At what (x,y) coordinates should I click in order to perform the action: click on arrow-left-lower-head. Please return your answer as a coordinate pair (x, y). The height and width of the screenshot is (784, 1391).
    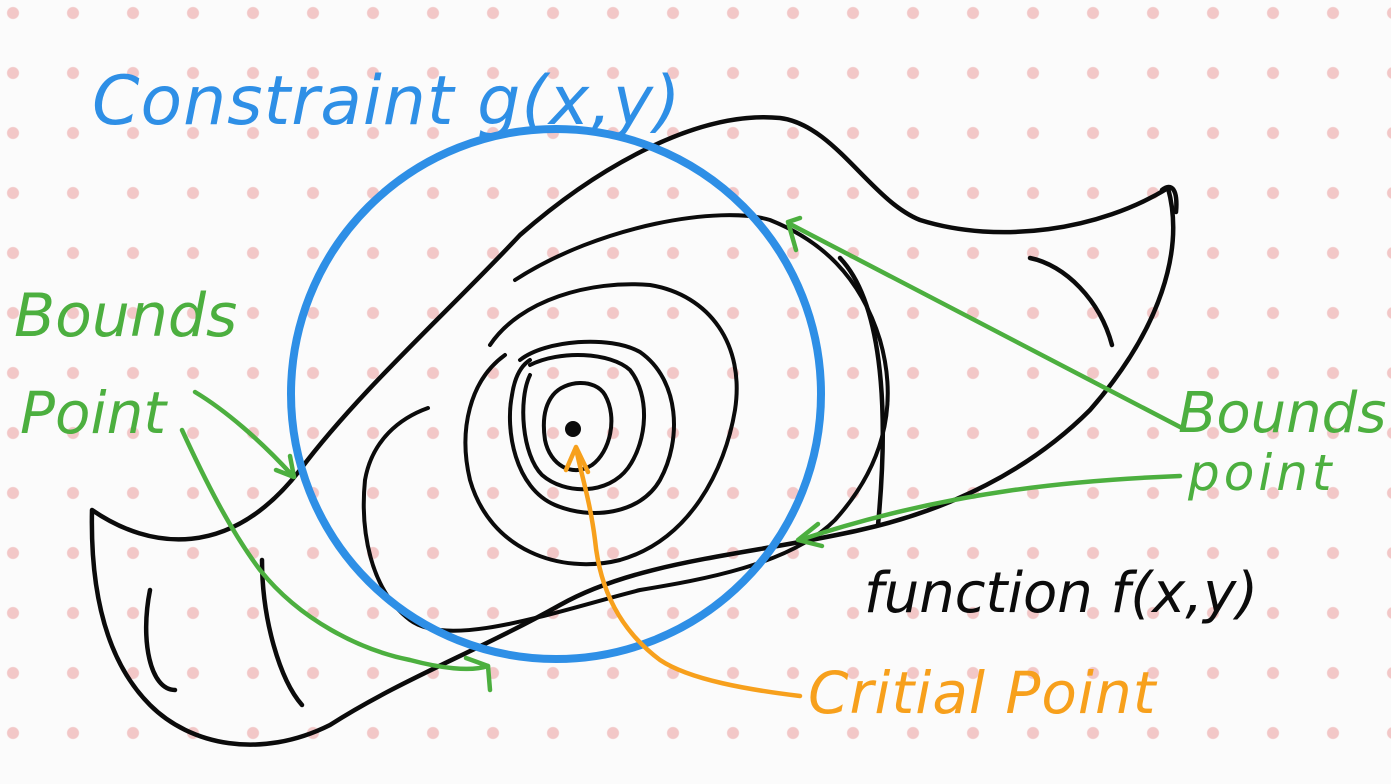
    Looking at the image, I should click on (478, 674).